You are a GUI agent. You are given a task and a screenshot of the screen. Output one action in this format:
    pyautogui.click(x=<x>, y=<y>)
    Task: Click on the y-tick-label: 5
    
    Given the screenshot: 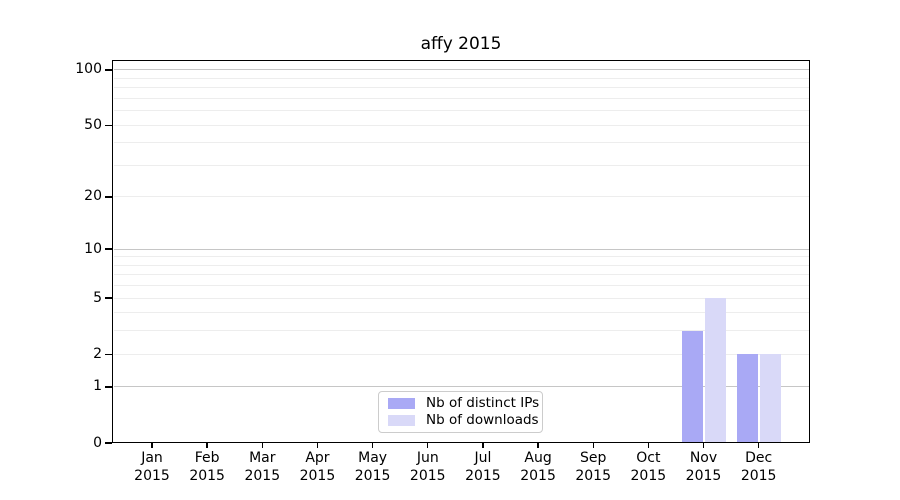 What is the action you would take?
    pyautogui.click(x=97, y=297)
    